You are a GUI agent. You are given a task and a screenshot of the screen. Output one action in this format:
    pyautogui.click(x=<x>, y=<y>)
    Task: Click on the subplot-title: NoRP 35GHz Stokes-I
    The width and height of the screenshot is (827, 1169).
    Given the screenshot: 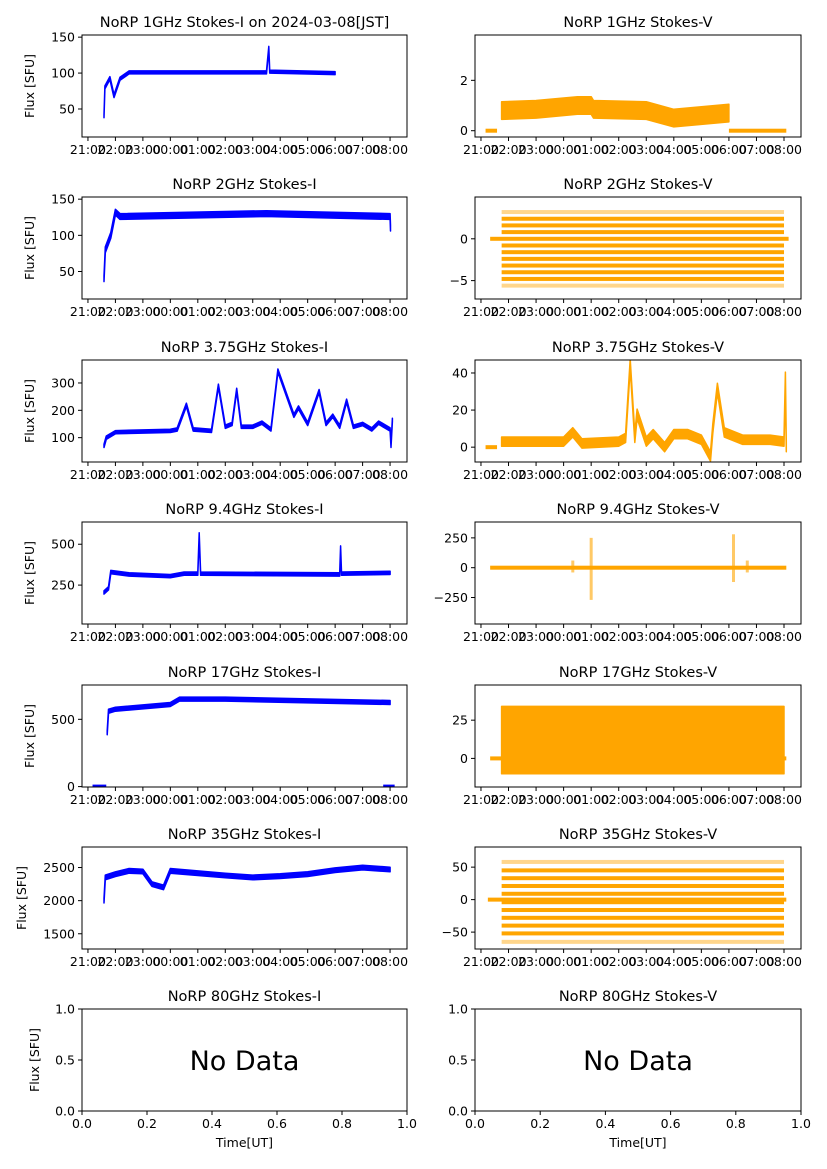 What is the action you would take?
    pyautogui.click(x=245, y=835)
    